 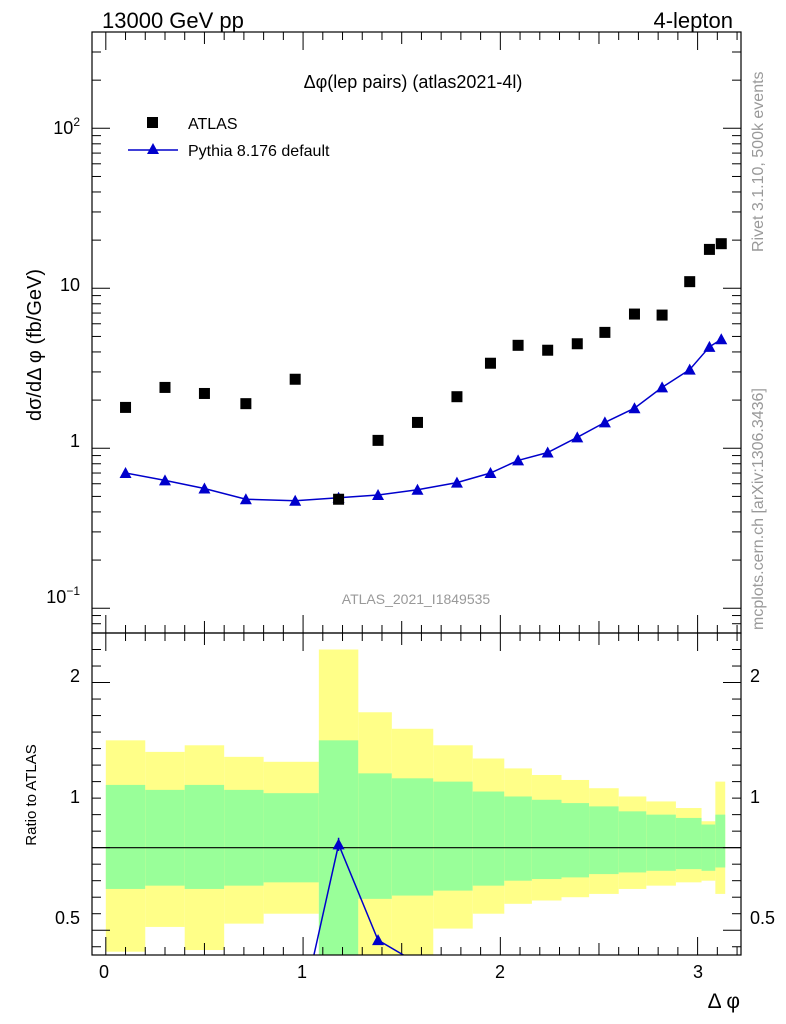 I want to click on y-tick-label-100: 10², so click(x=66, y=126).